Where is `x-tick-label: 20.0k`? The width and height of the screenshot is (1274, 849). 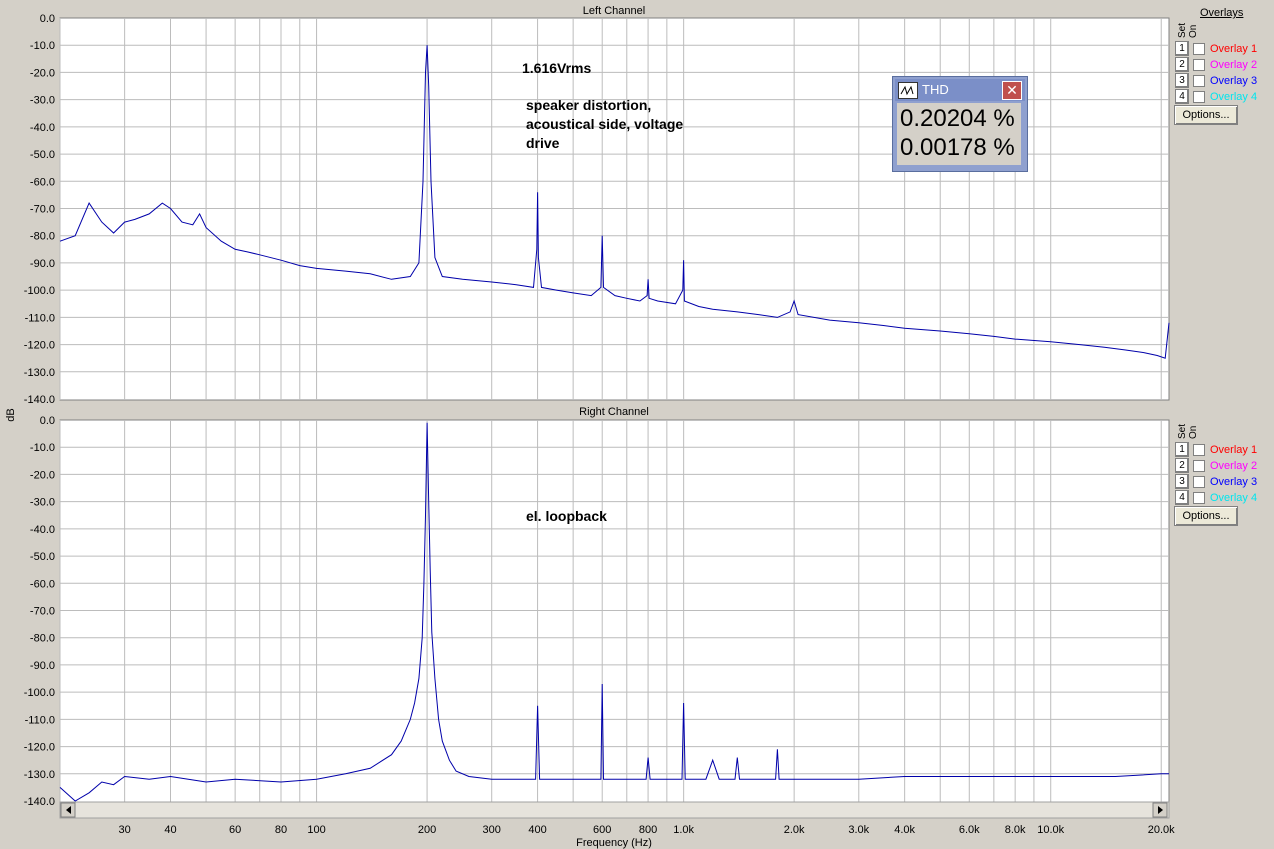
x-tick-label: 20.0k is located at coordinates (1161, 830).